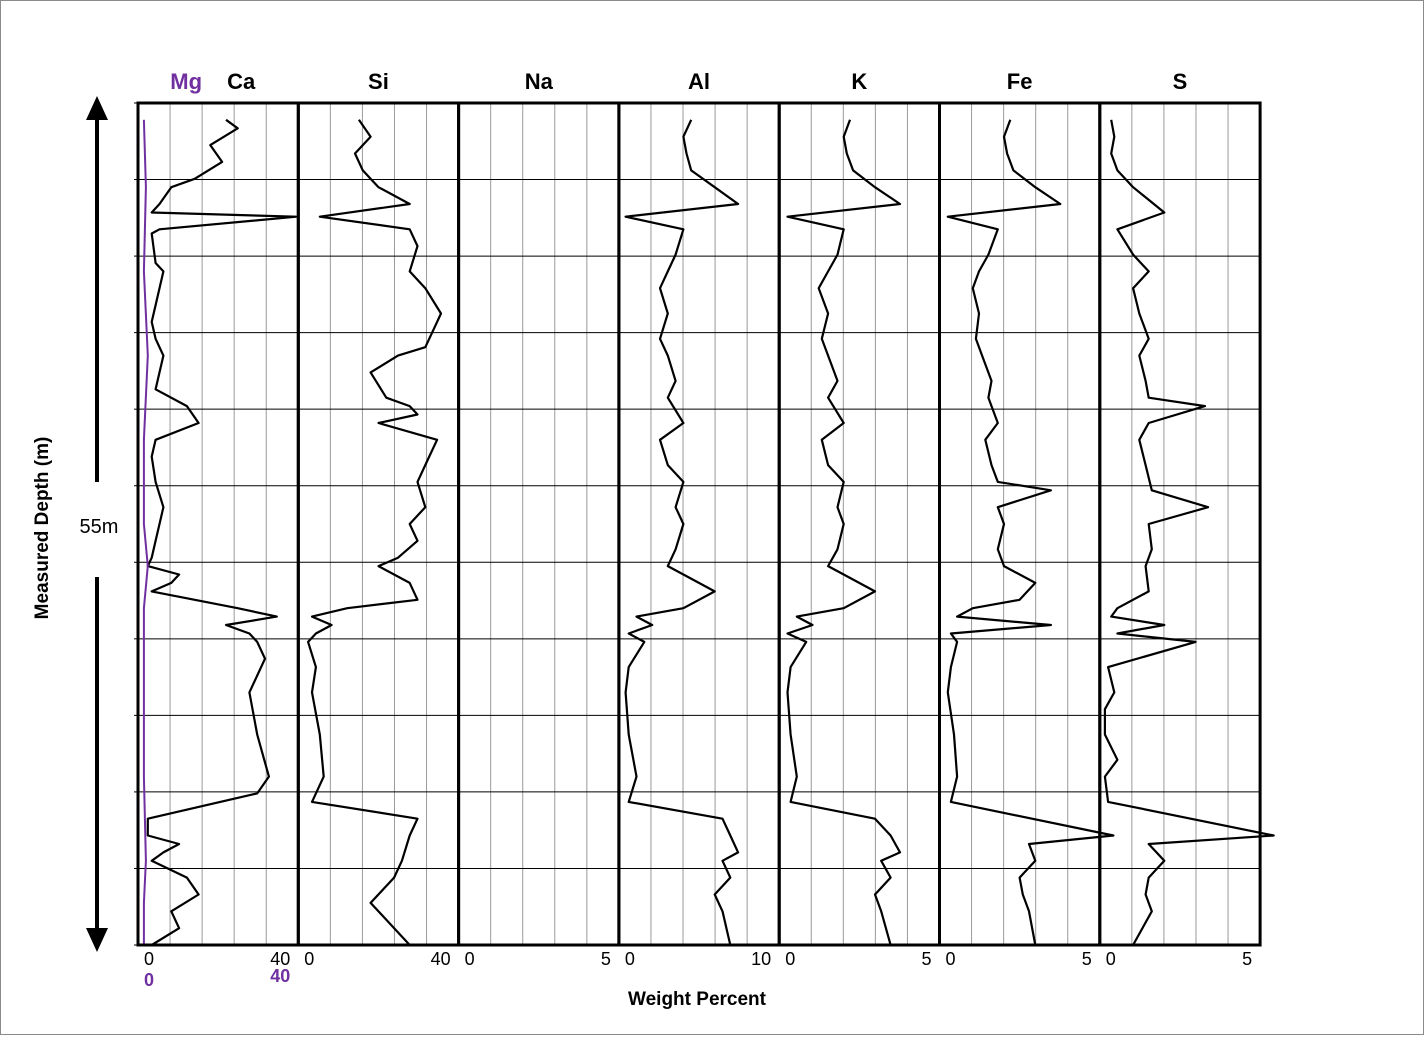  Describe the element at coordinates (99, 527) in the screenshot. I see `depth-annotation: 55m` at that location.